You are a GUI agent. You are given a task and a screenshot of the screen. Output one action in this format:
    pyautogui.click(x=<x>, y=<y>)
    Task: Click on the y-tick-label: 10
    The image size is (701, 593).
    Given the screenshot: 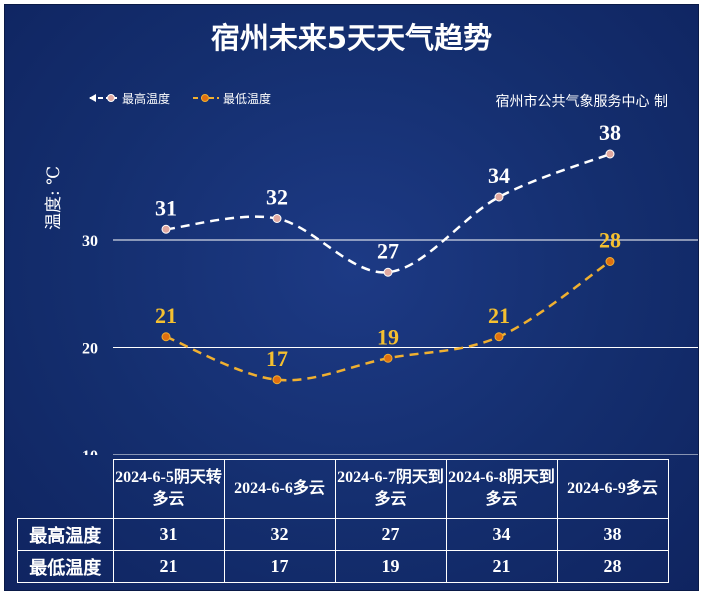 What is the action you would take?
    pyautogui.click(x=90, y=451)
    